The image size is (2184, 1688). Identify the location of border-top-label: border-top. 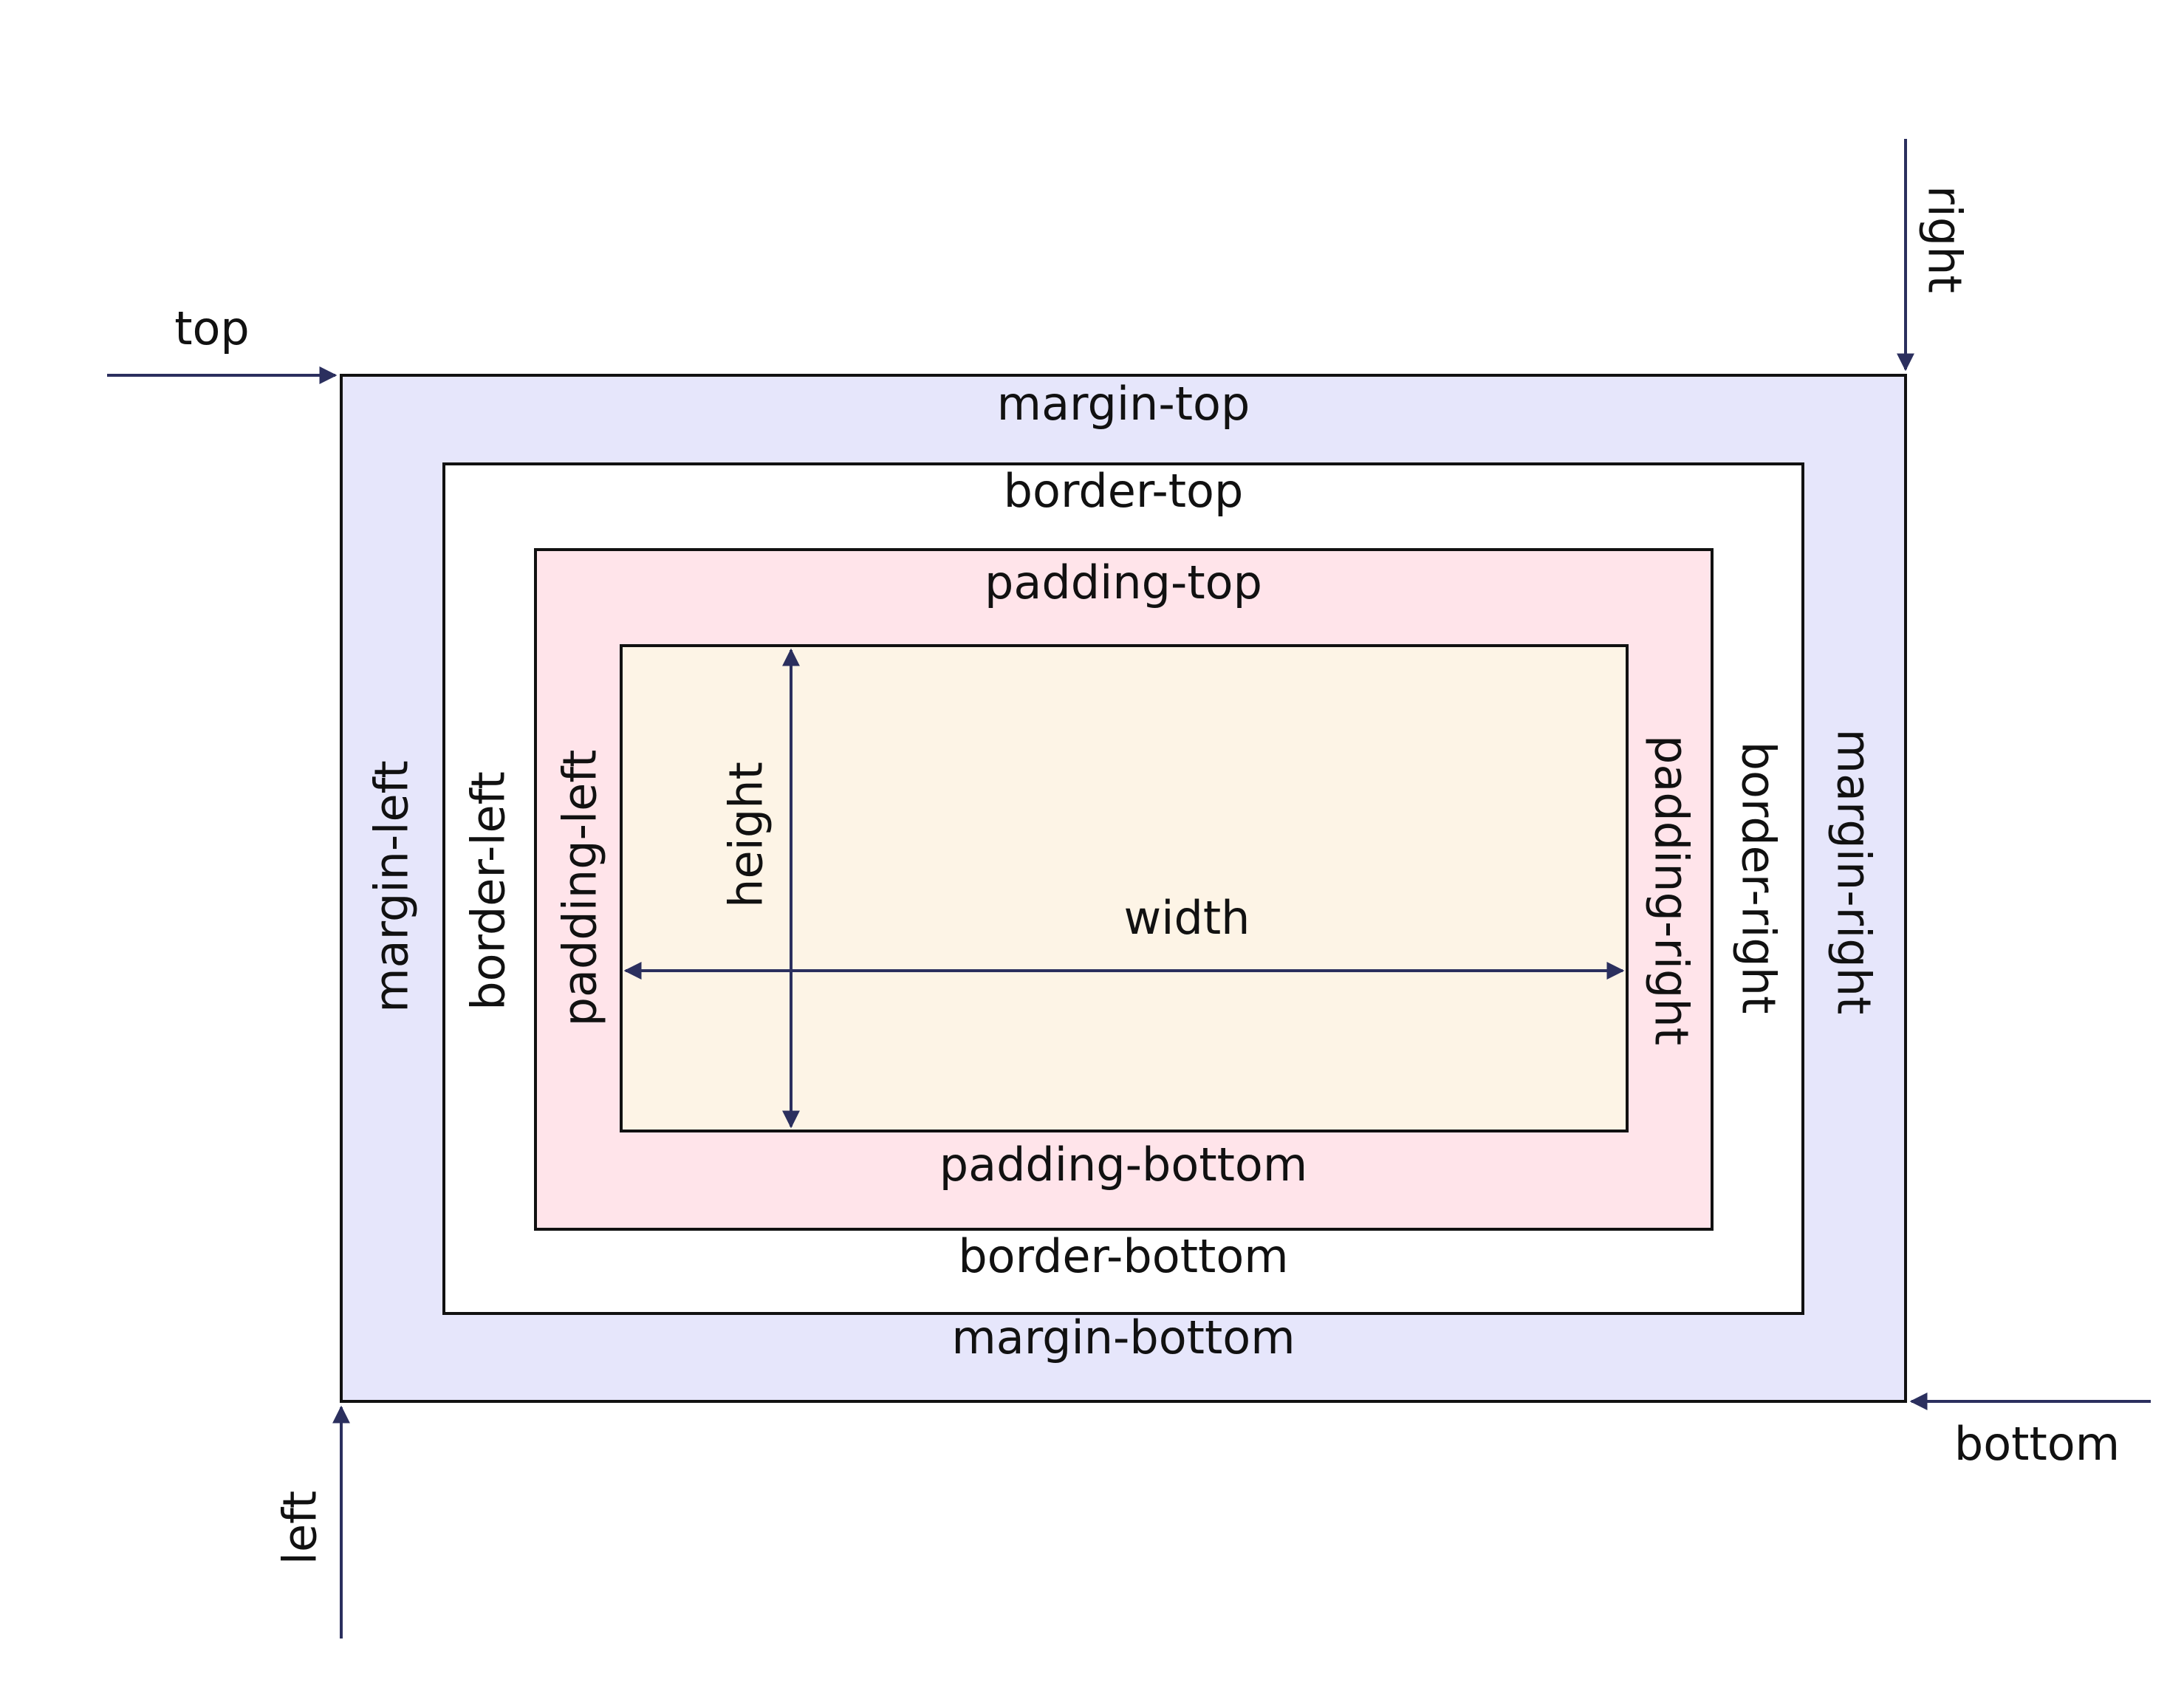
(1124, 491).